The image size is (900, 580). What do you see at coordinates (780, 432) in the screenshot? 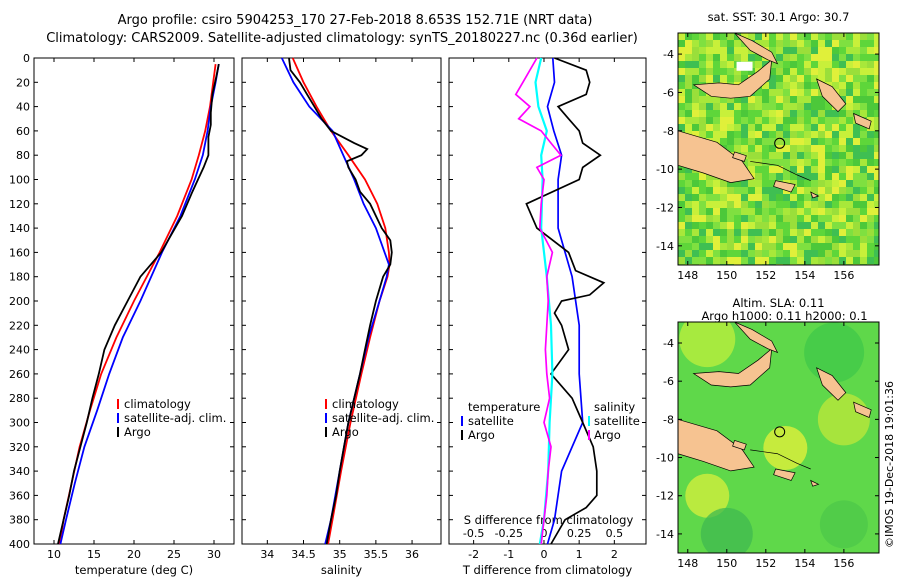
I see `profile-location-marker` at bounding box center [780, 432].